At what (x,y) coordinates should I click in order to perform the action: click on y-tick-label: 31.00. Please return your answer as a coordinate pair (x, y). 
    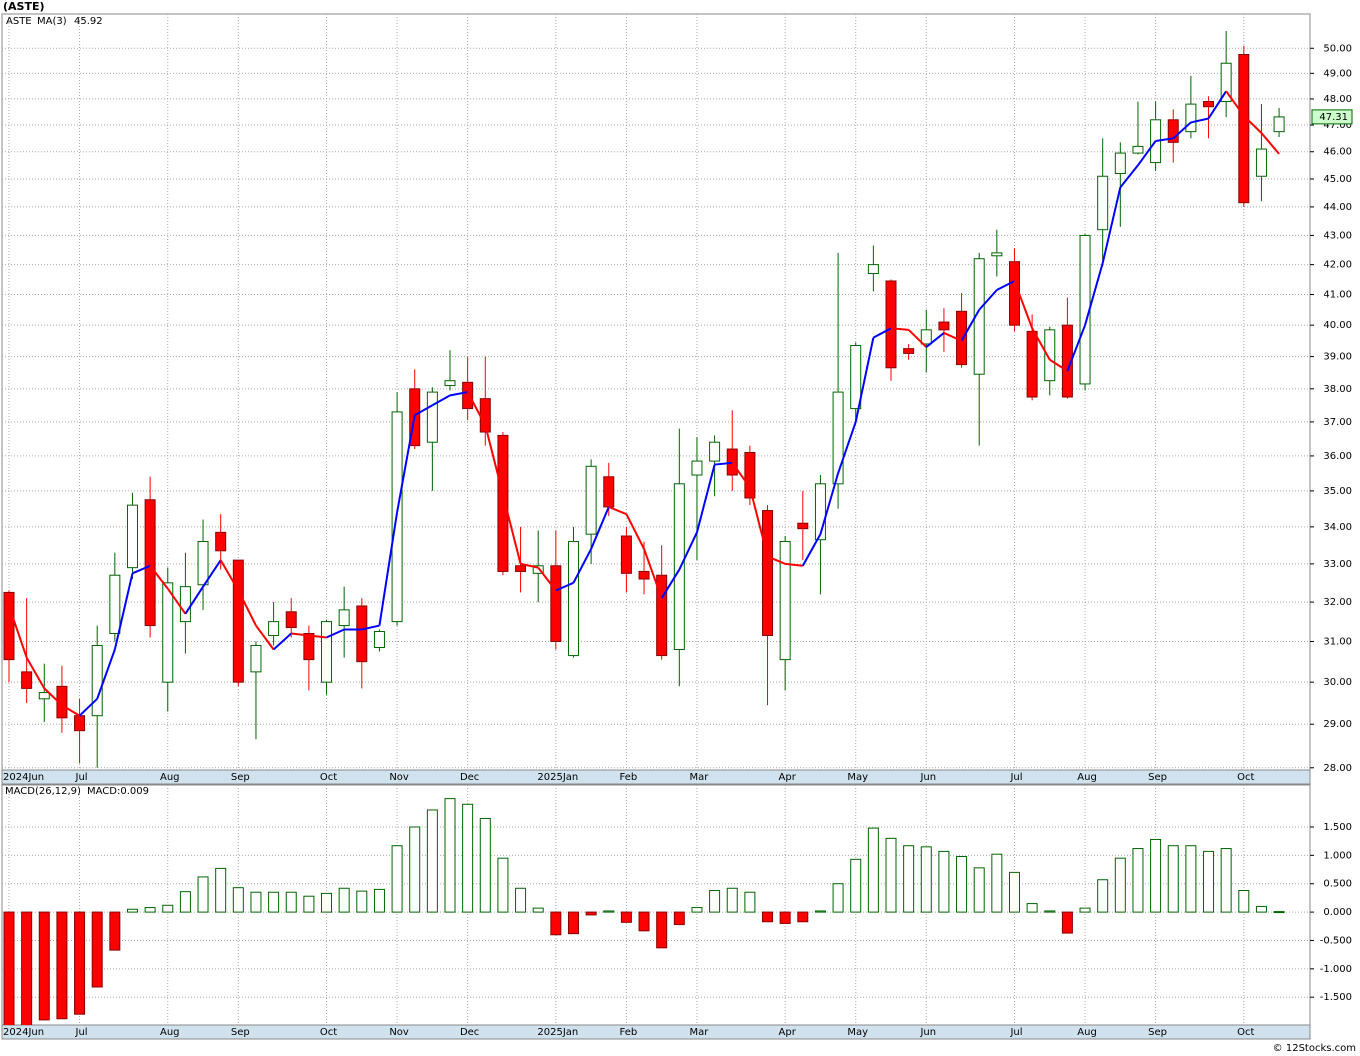
    Looking at the image, I should click on (1337, 641).